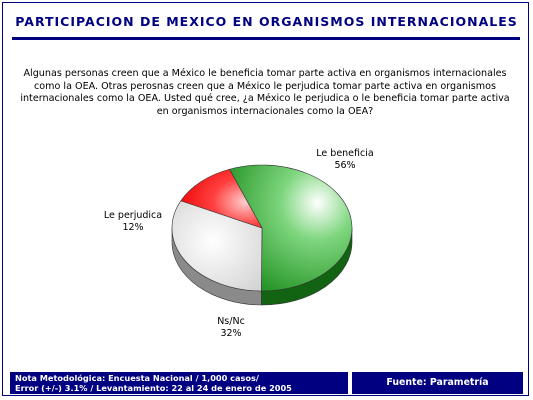  I want to click on slice-value: 12%, so click(133, 227).